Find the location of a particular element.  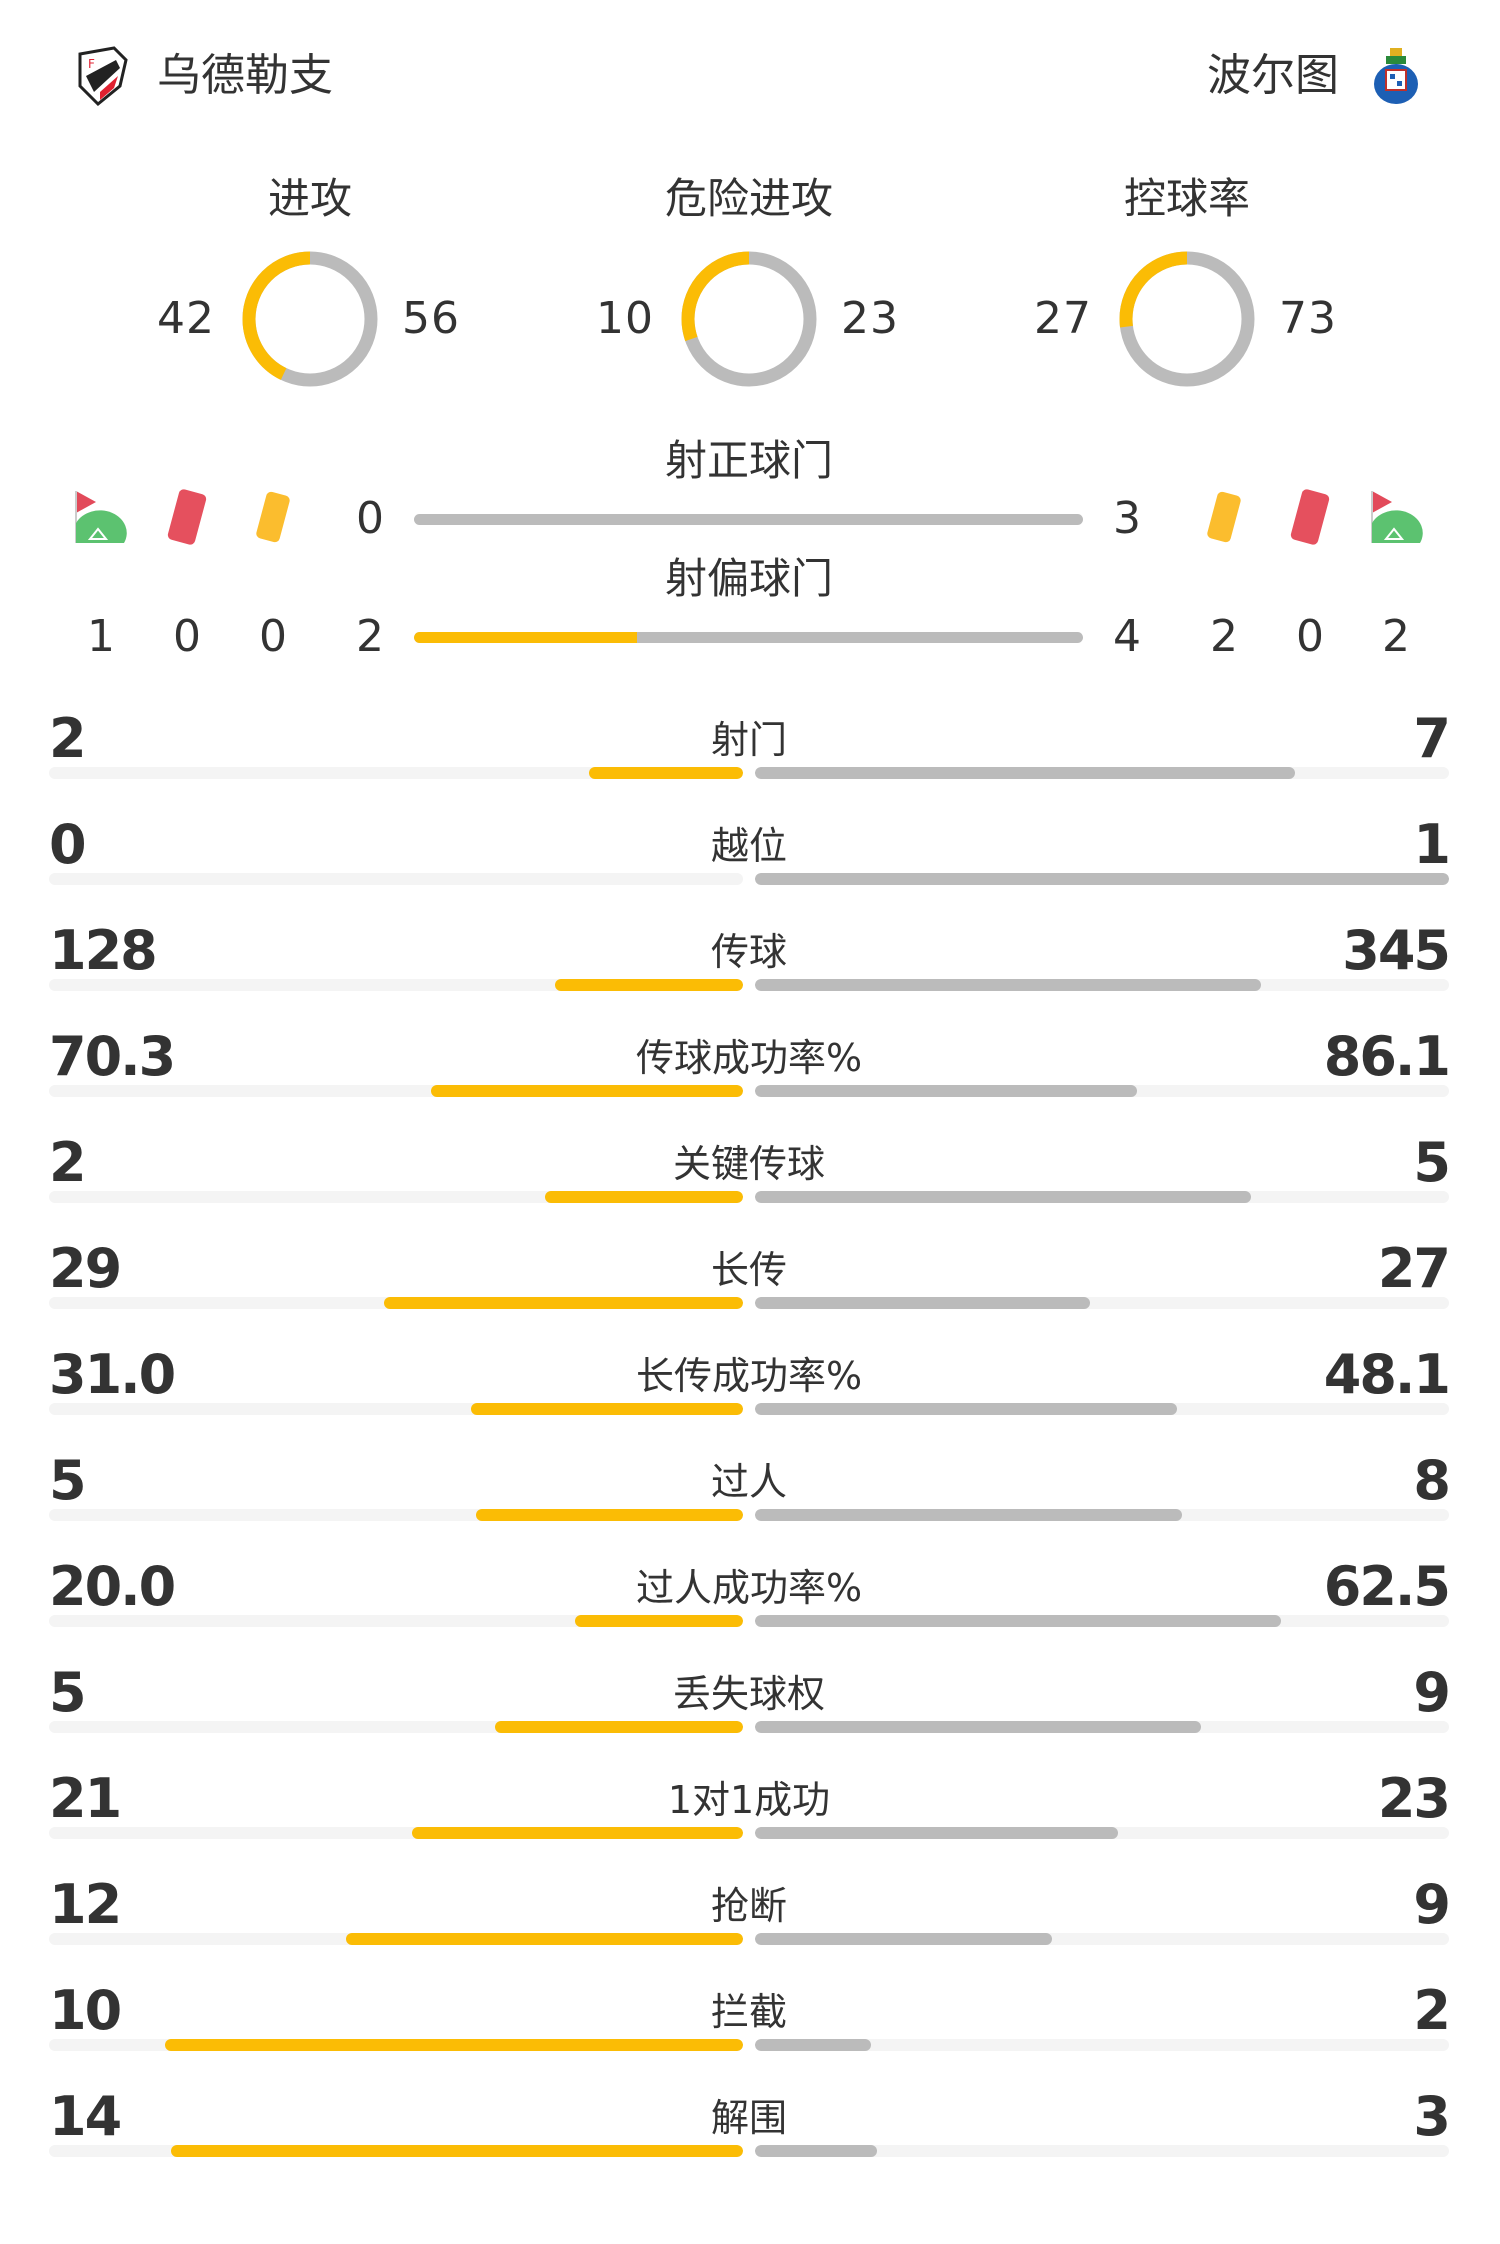

stat-row: 29 长传 27 is located at coordinates (750, 1291).